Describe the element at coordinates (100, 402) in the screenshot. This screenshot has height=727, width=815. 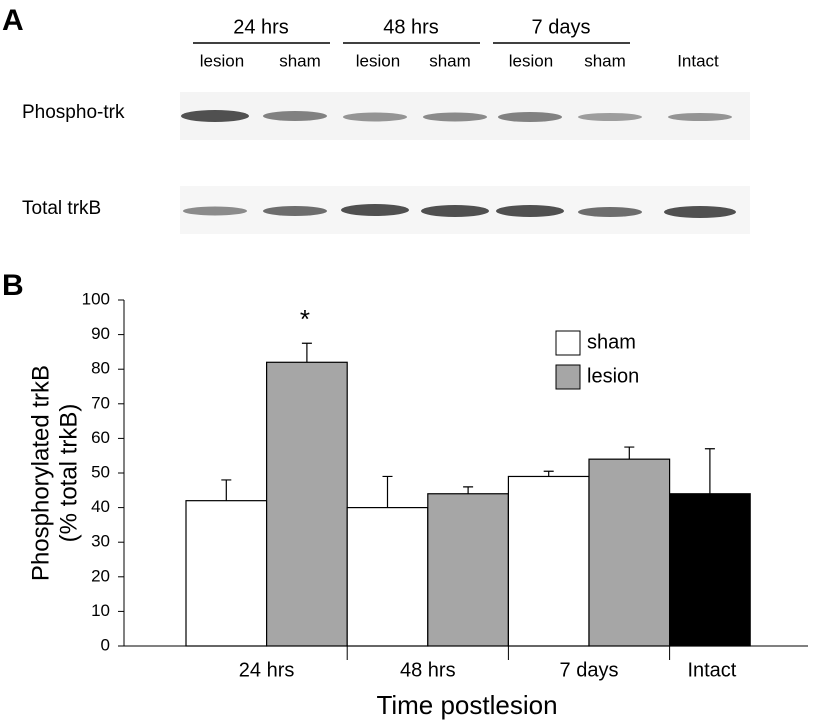
I see `y-tick-label: 70` at that location.